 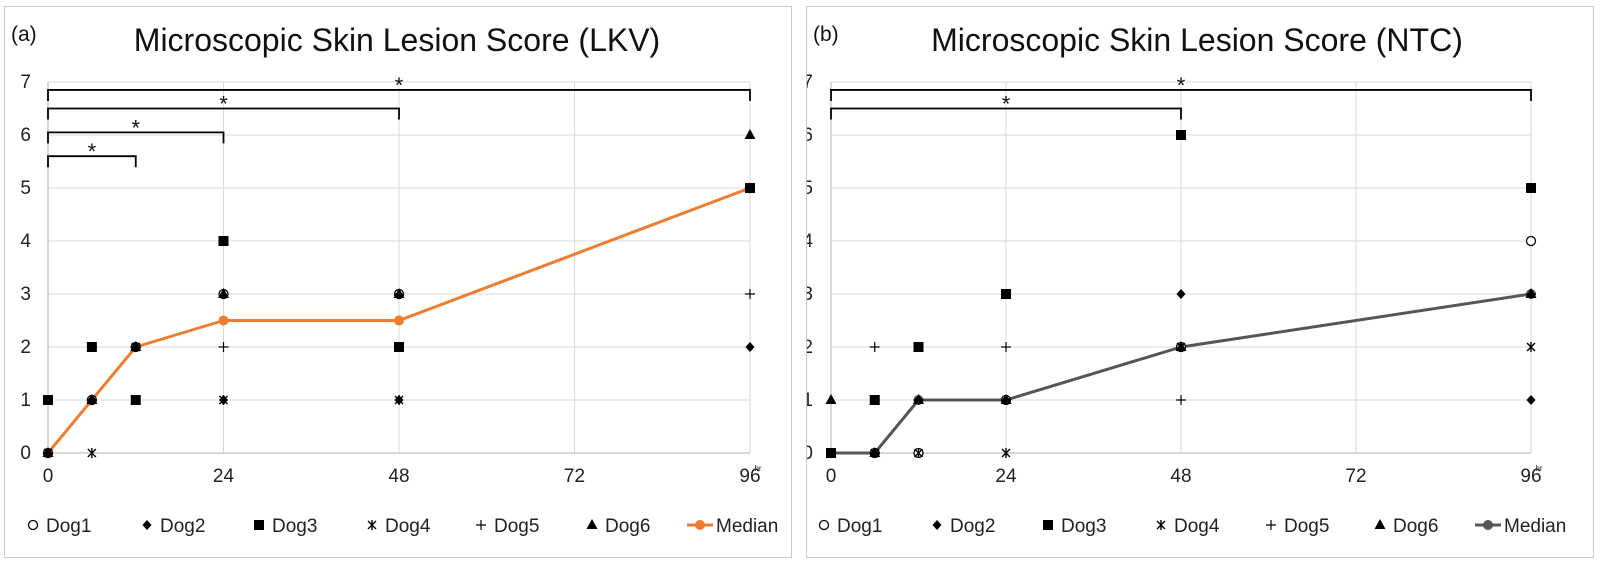 I want to click on x-tick-label: 24, so click(x=224, y=476).